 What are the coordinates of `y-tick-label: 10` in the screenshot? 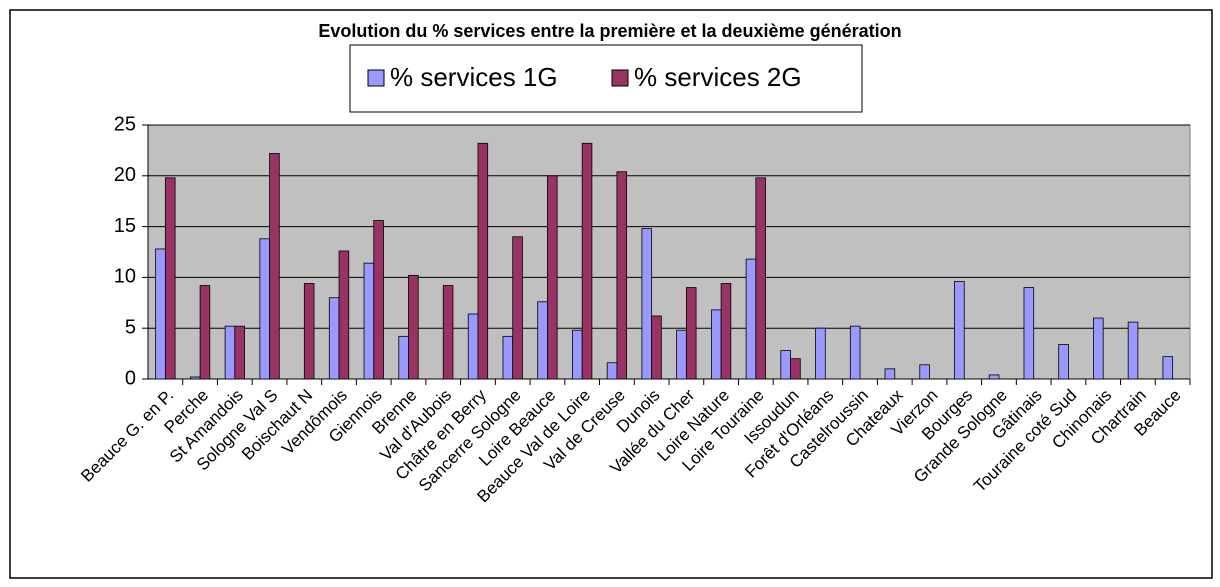 It's located at (125, 277).